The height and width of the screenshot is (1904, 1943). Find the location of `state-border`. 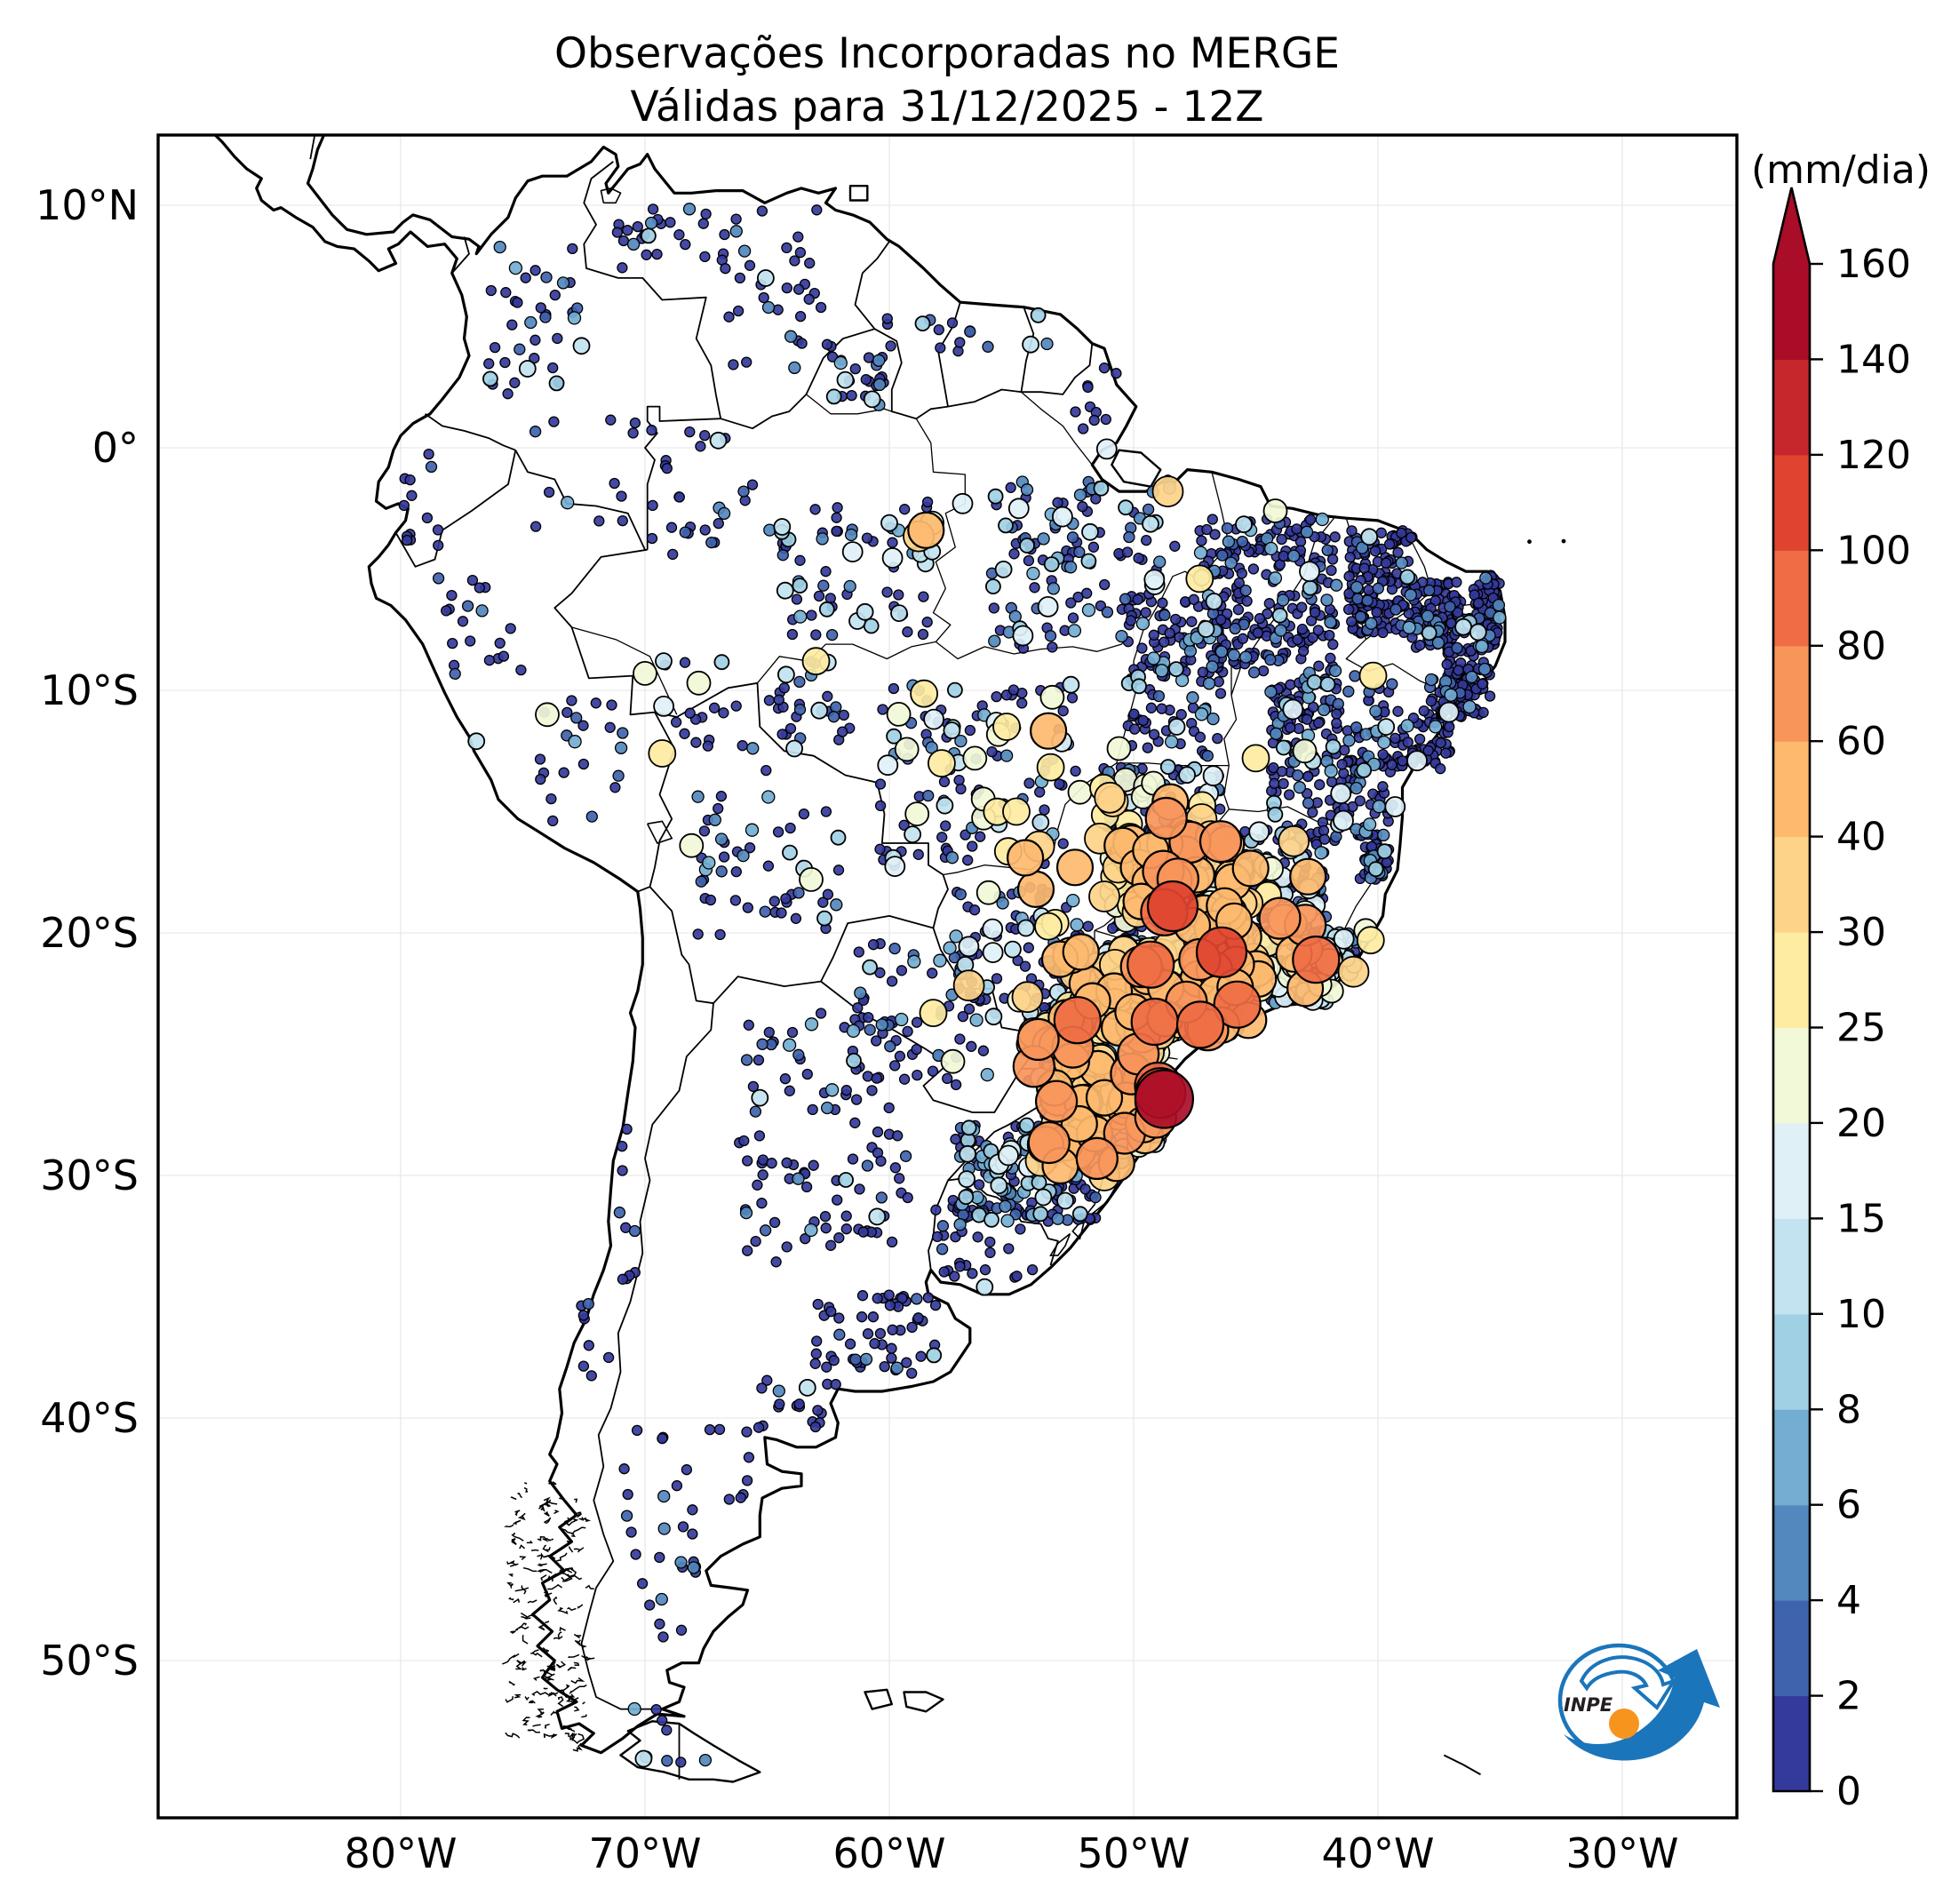

state-border is located at coordinates (846, 662).